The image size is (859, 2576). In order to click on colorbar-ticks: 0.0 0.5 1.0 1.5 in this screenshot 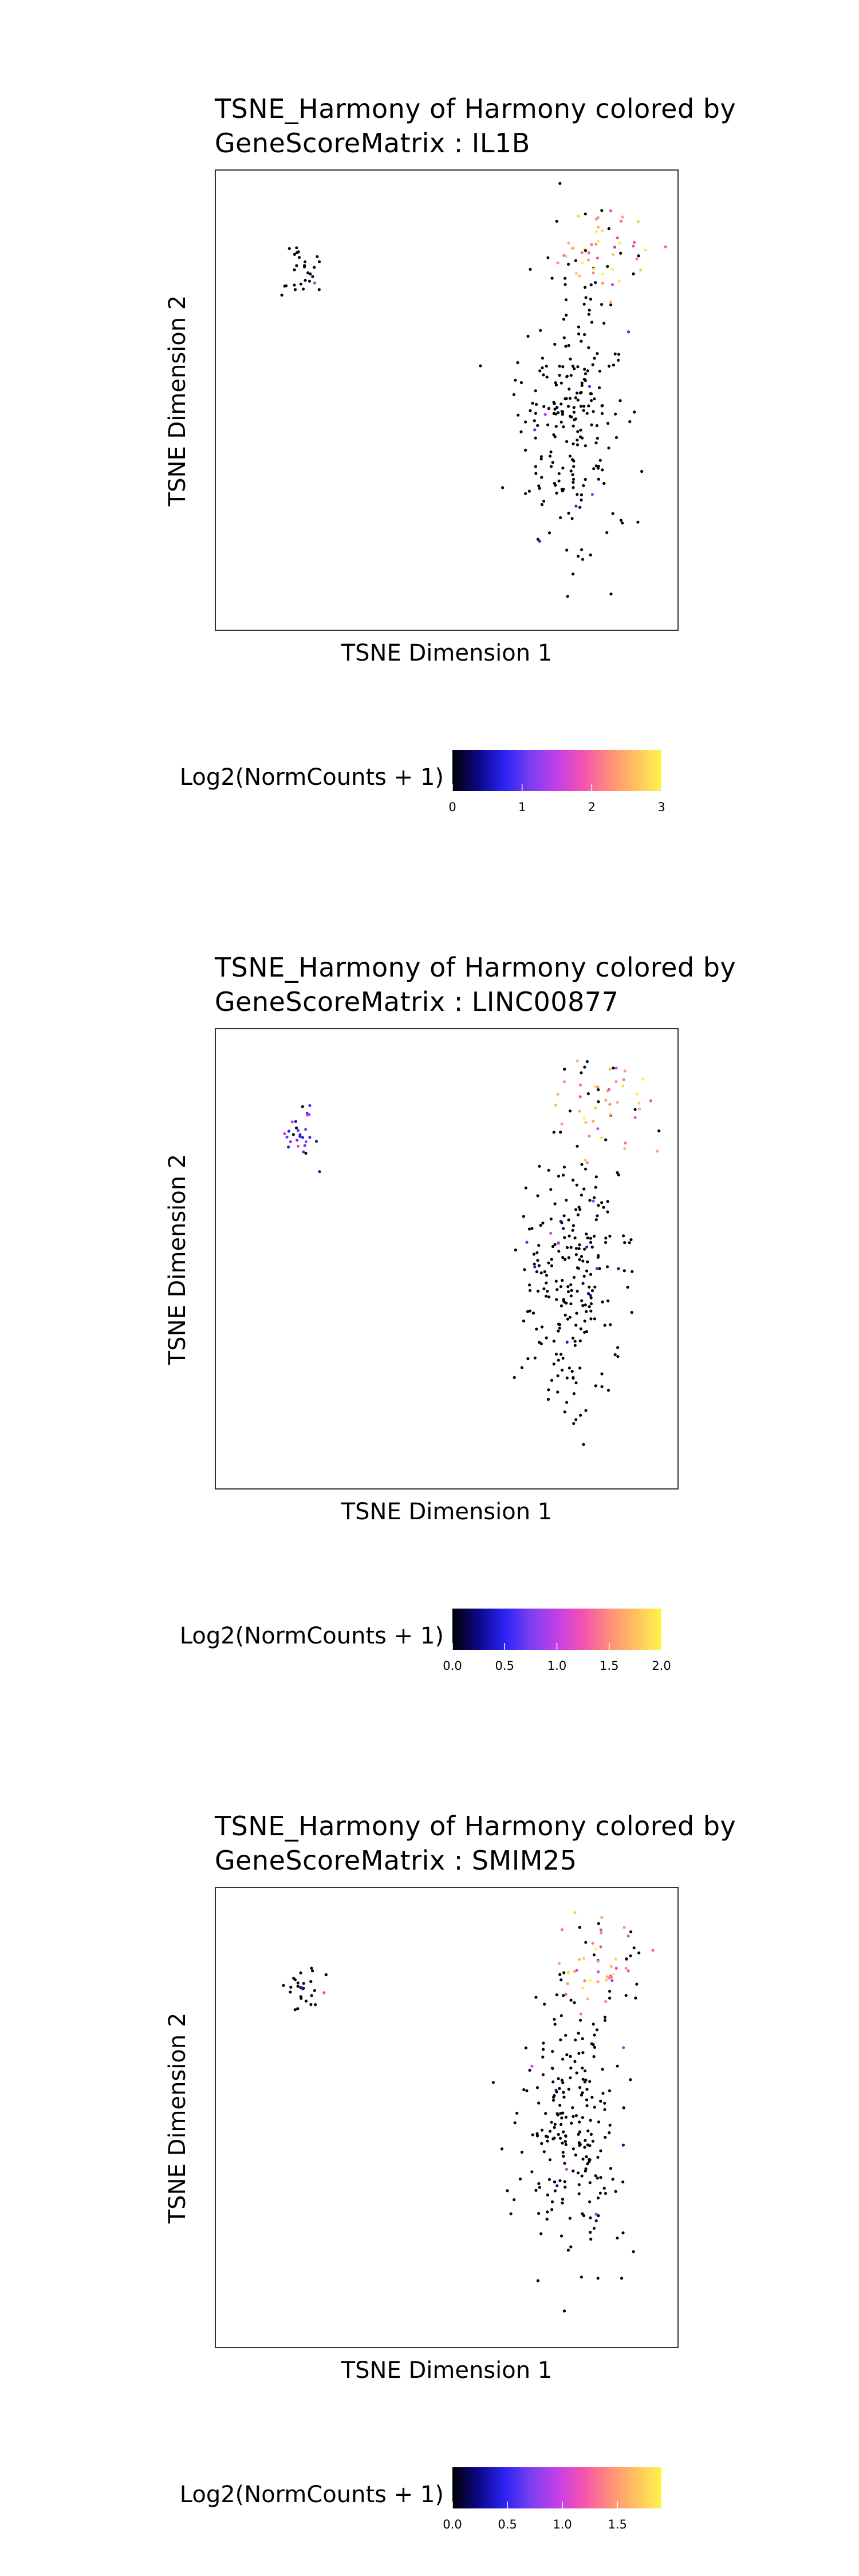, I will do `click(552, 2526)`.